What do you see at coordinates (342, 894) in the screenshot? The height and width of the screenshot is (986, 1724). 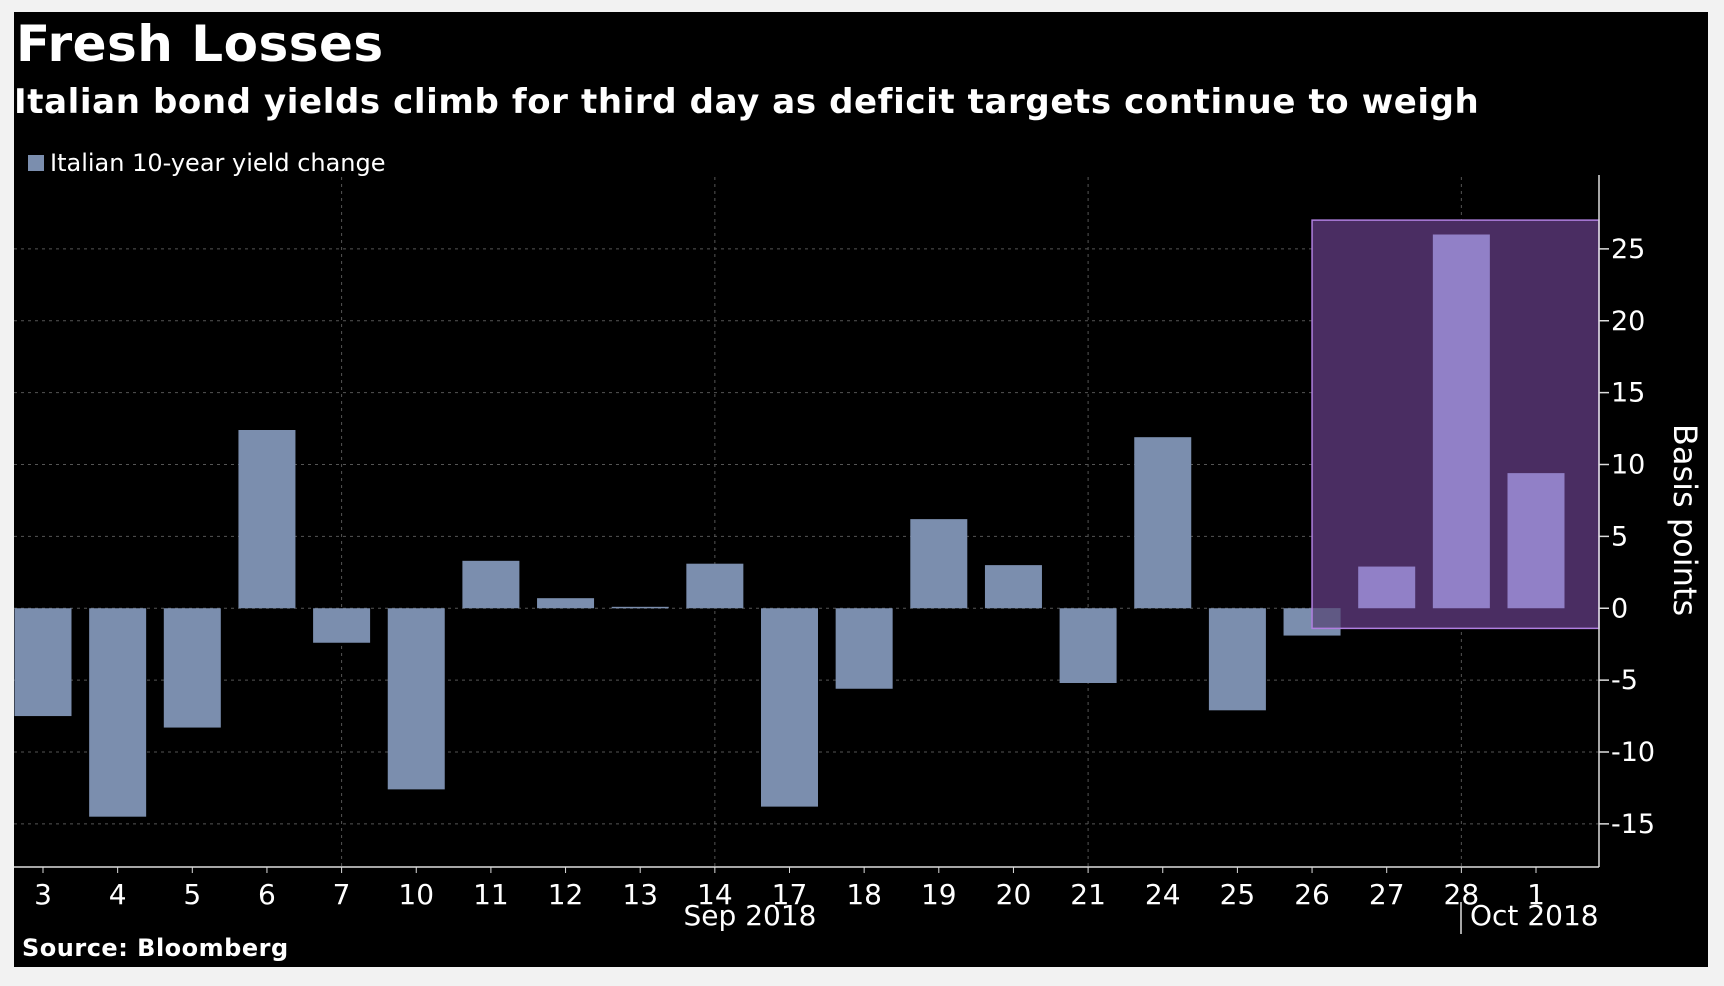 I see `x-tick-label: 7` at bounding box center [342, 894].